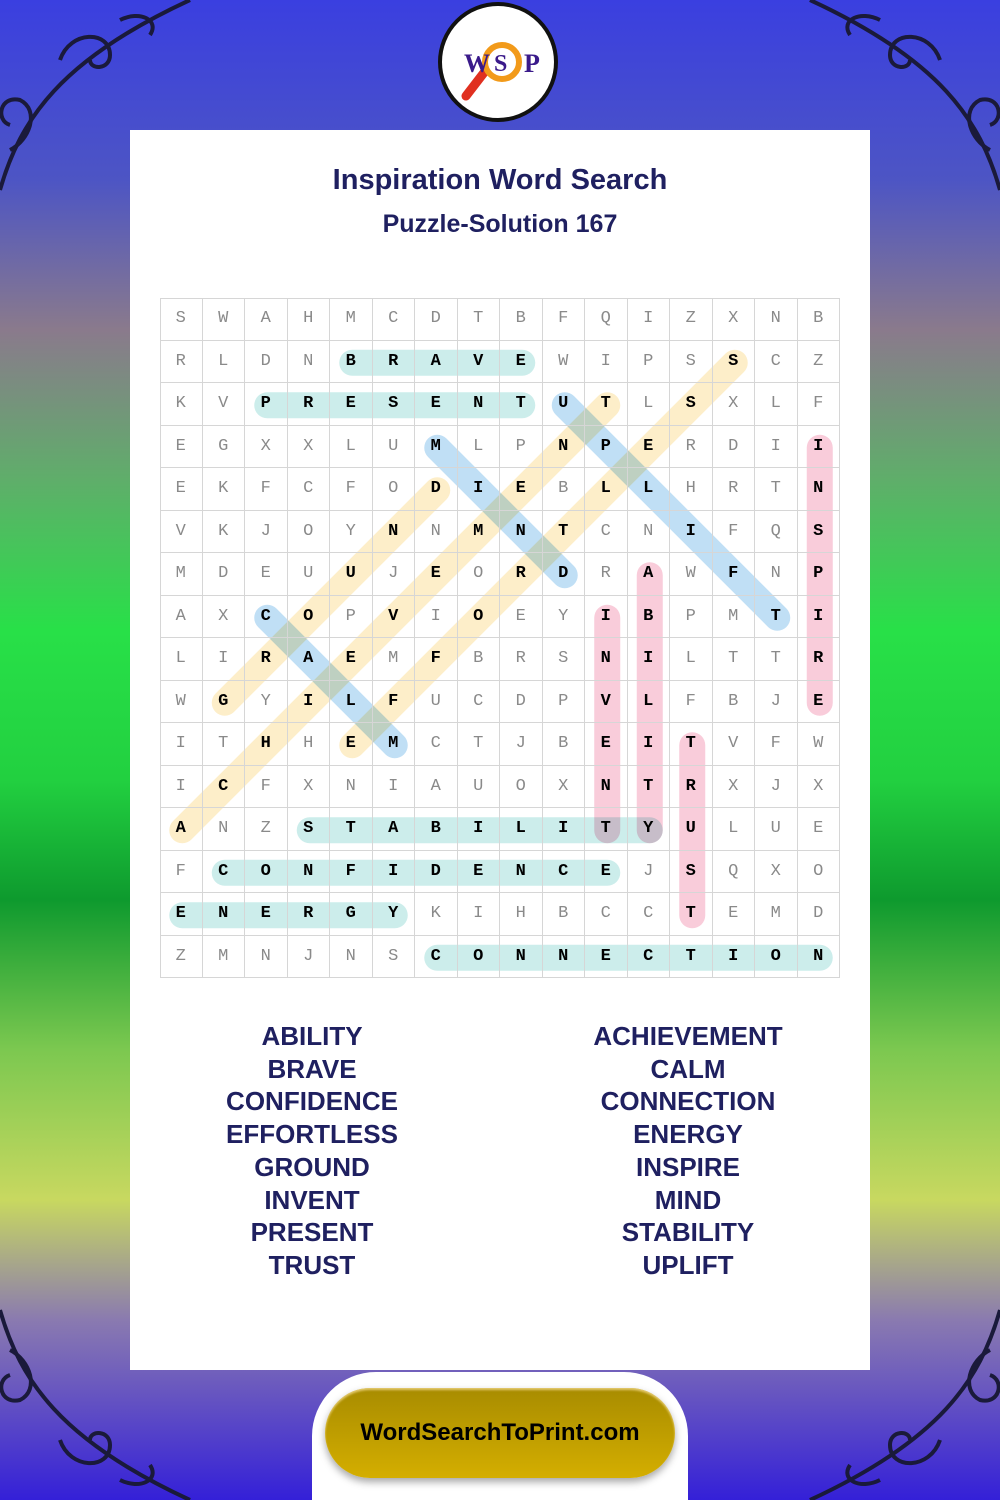 Image resolution: width=1000 pixels, height=1500 pixels. What do you see at coordinates (351, 531) in the screenshot?
I see `grid-cell: Y` at bounding box center [351, 531].